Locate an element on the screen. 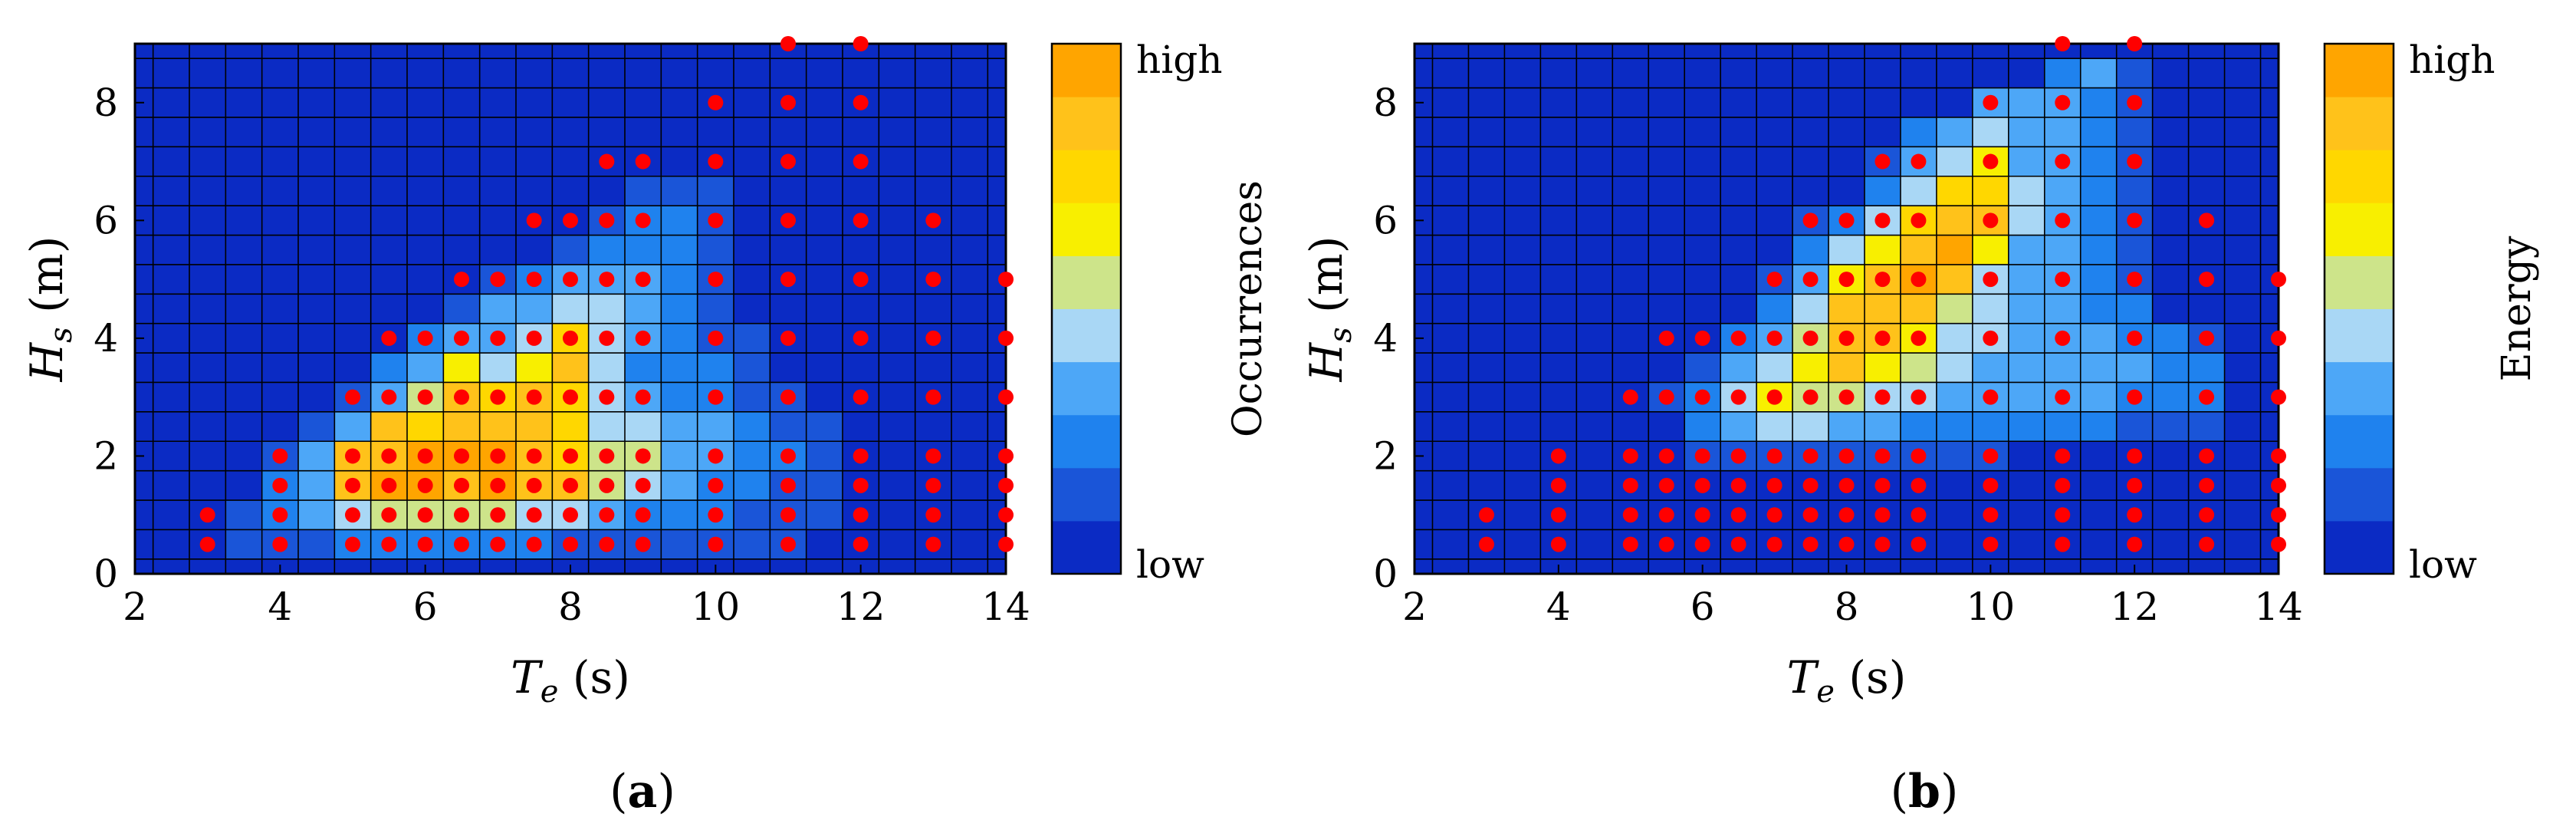  y-tick-label: 4 is located at coordinates (106, 338).